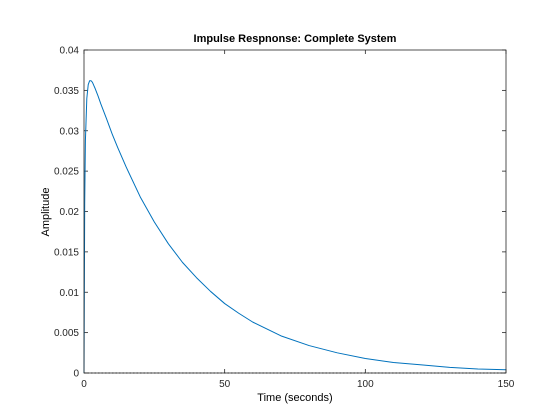 The image size is (560, 420). I want to click on x-tick-label: 100, so click(365, 384).